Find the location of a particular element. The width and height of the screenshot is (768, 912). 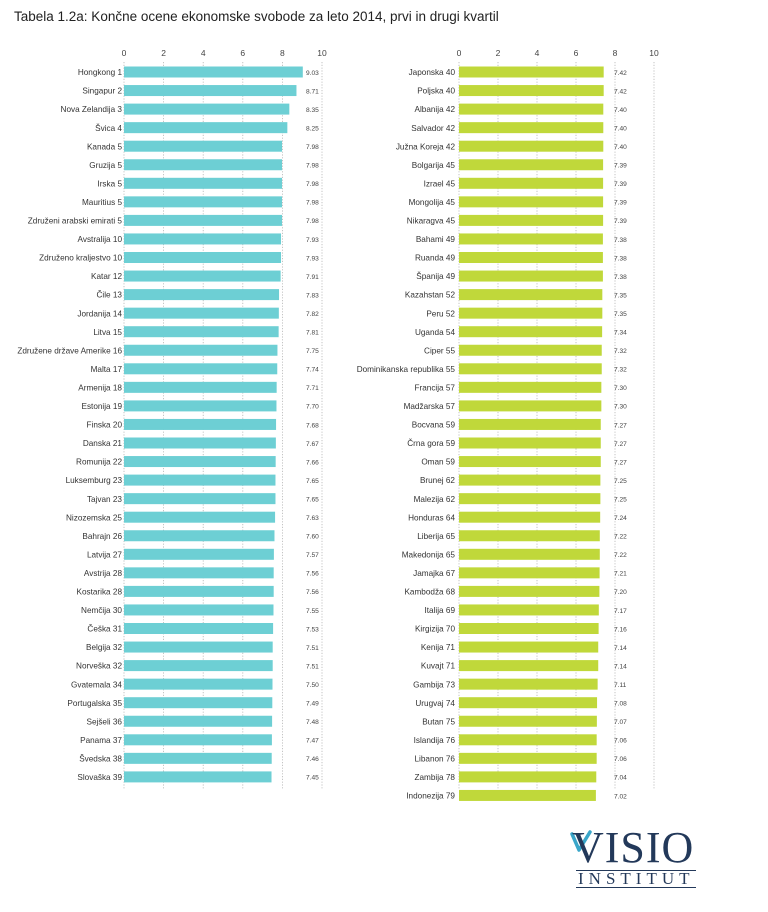

value-label: 7.38 is located at coordinates (620, 277).